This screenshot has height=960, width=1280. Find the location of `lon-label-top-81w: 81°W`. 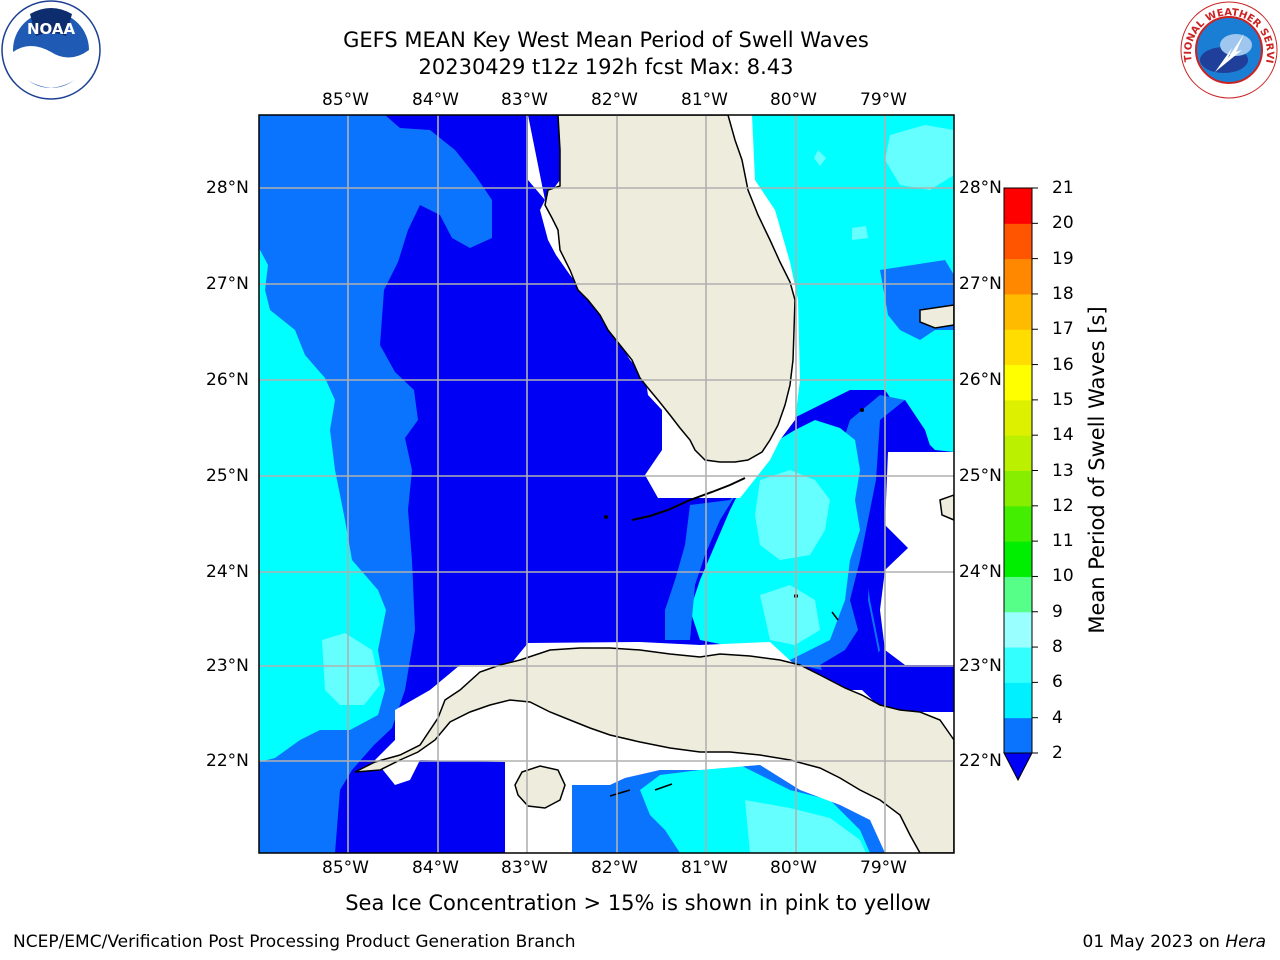

lon-label-top-81w: 81°W is located at coordinates (704, 100).